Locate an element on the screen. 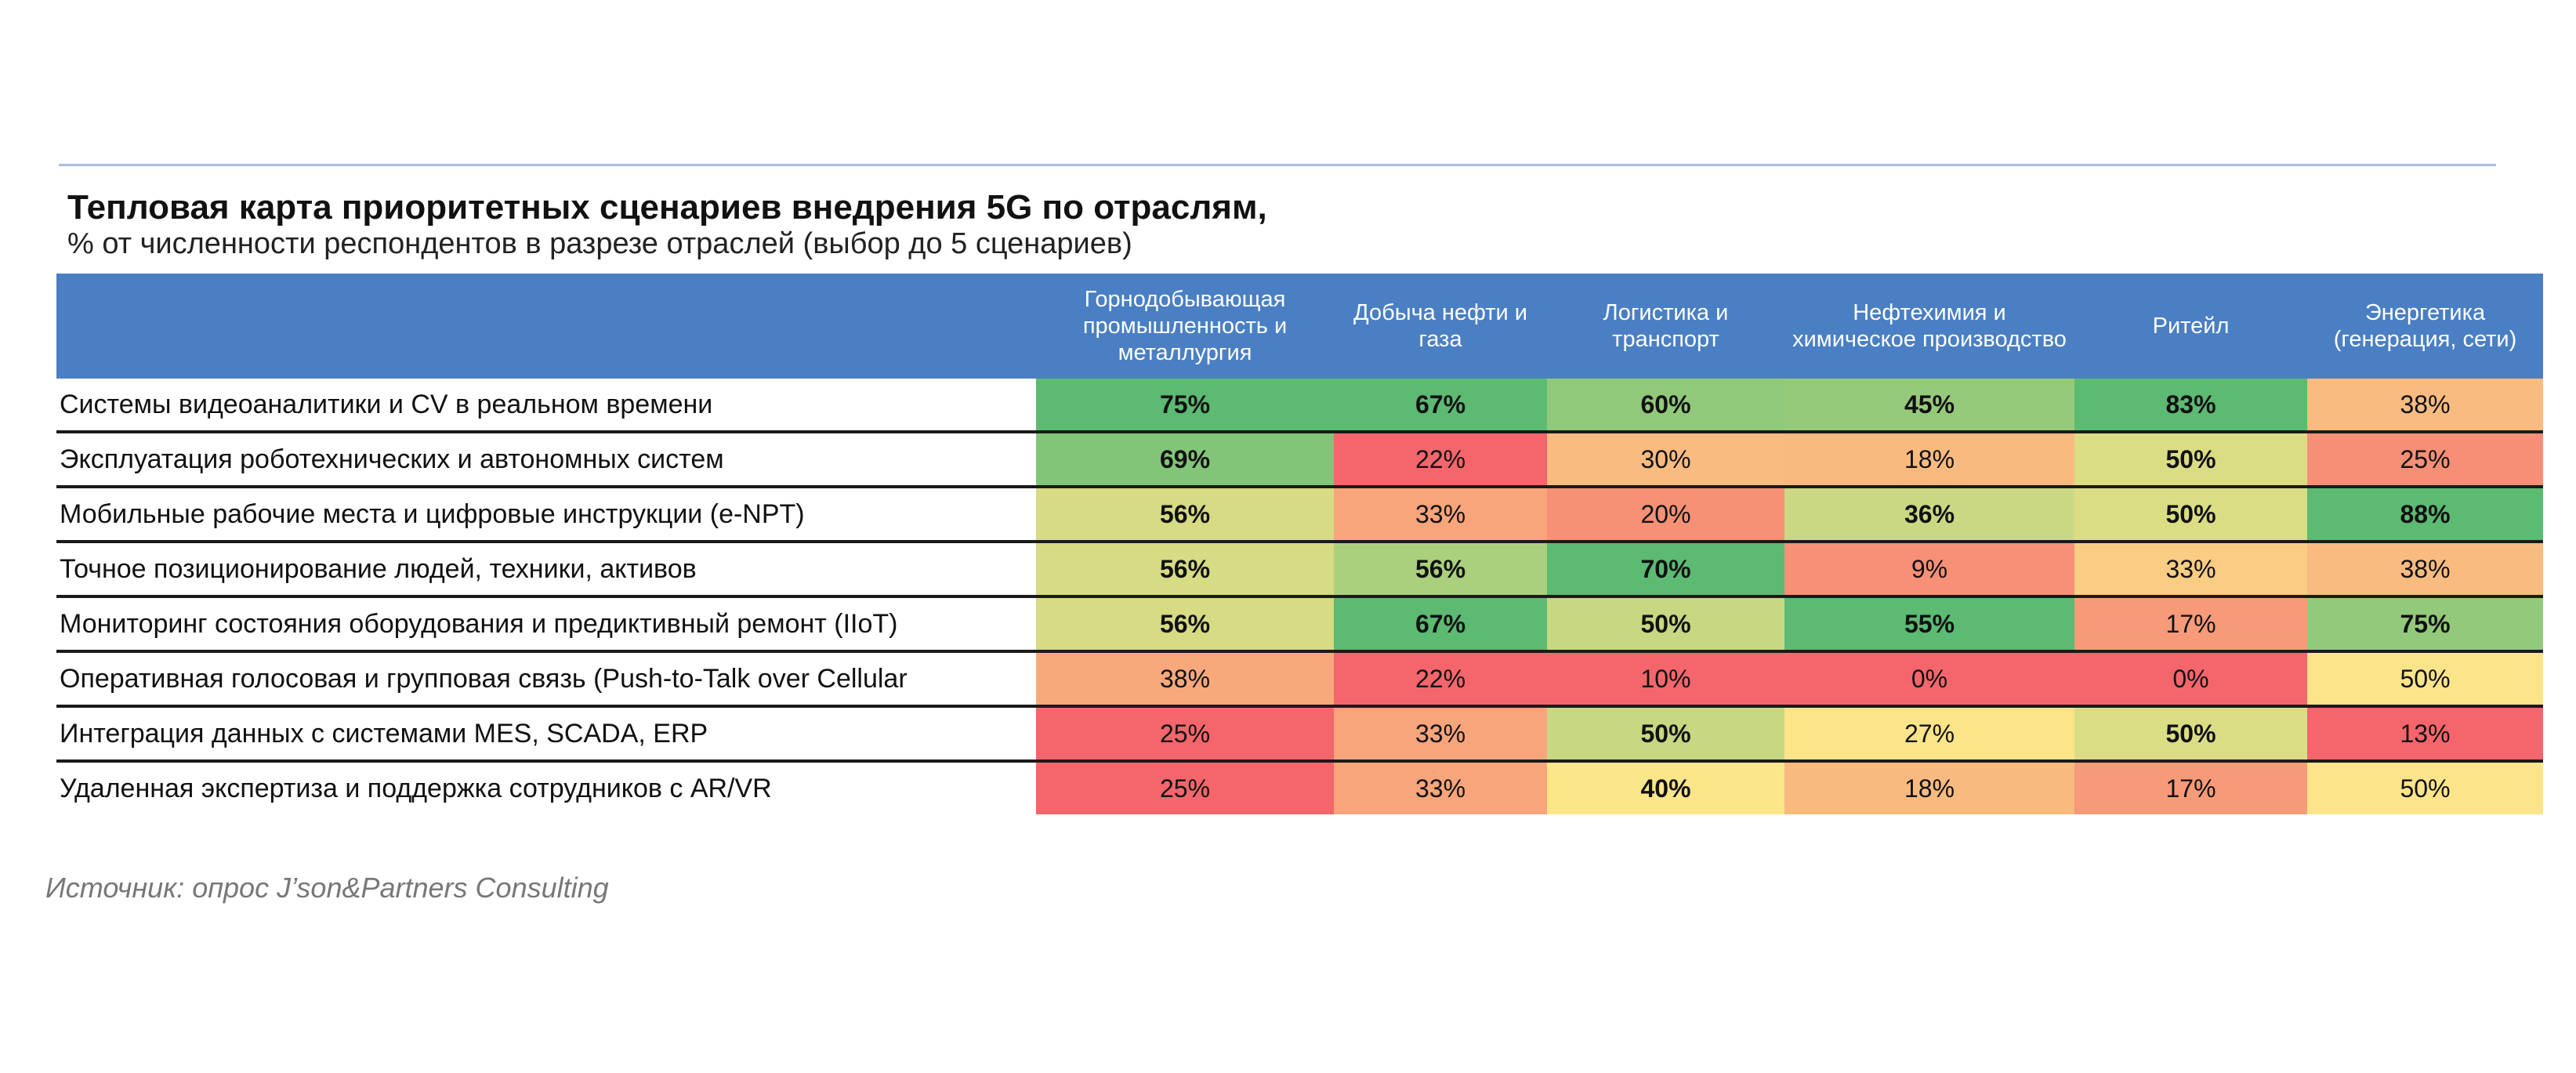  header-corner is located at coordinates (546, 326).